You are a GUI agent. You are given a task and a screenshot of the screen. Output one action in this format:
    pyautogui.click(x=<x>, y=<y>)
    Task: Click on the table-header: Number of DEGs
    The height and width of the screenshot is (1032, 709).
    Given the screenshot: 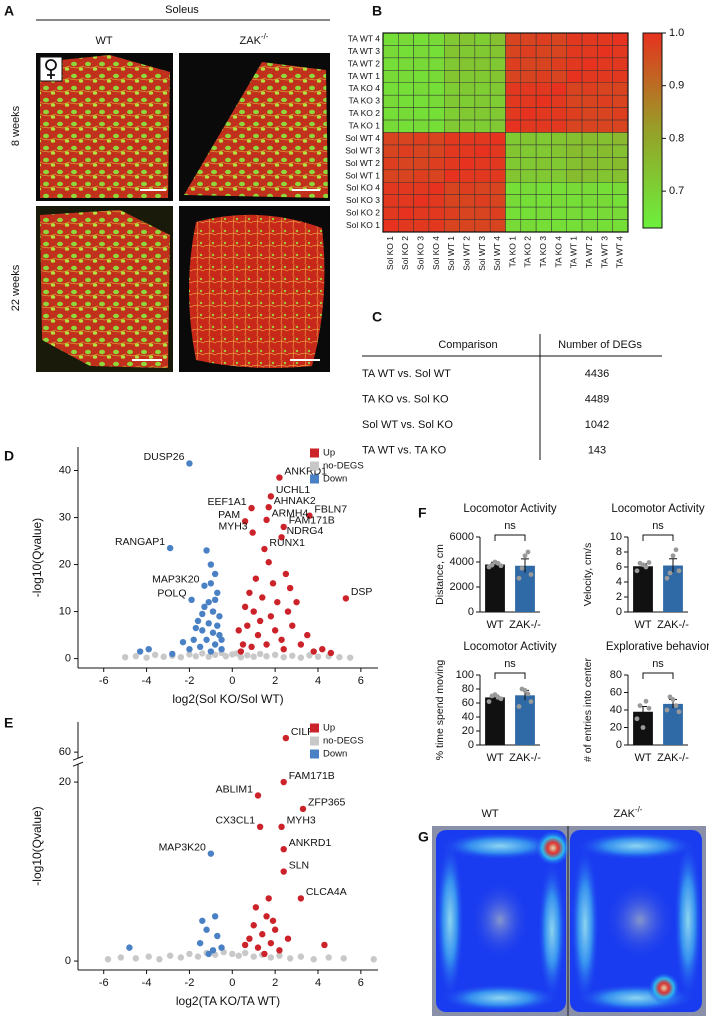 What is the action you would take?
    pyautogui.click(x=600, y=345)
    